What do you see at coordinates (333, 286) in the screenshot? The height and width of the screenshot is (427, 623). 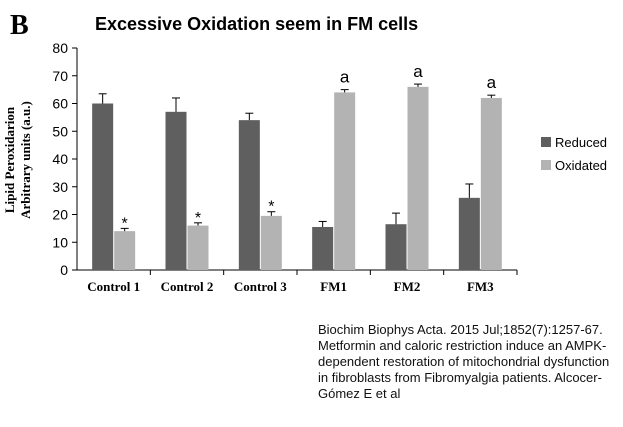 I see `x-category-label: FM1` at bounding box center [333, 286].